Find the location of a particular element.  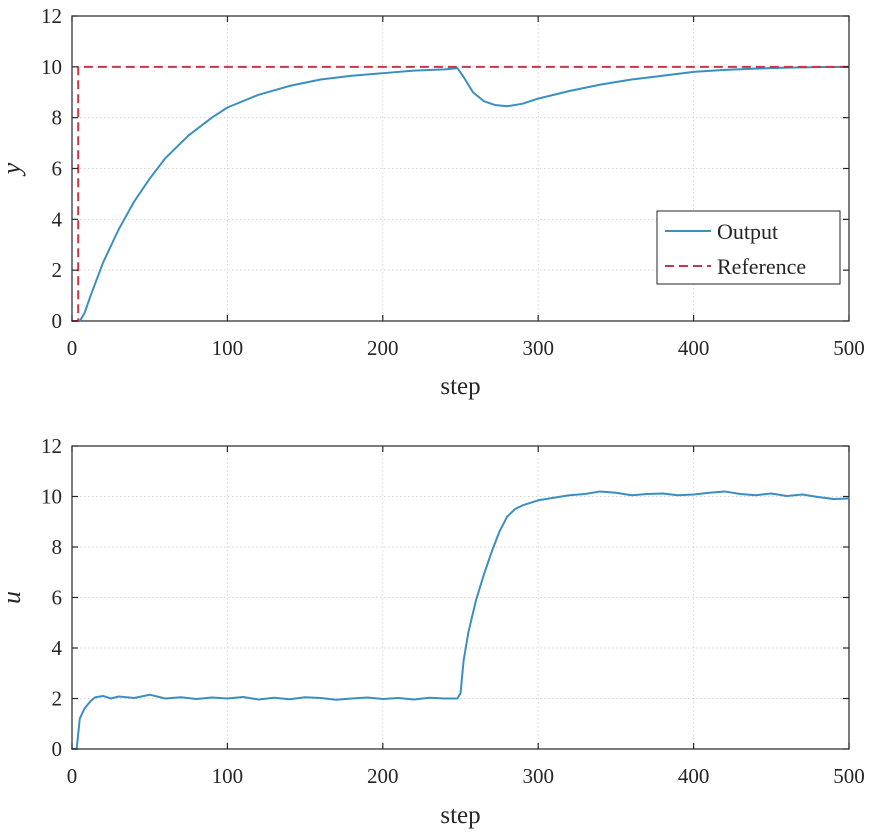

legend-entry-reference: Reference is located at coordinates (761, 266).